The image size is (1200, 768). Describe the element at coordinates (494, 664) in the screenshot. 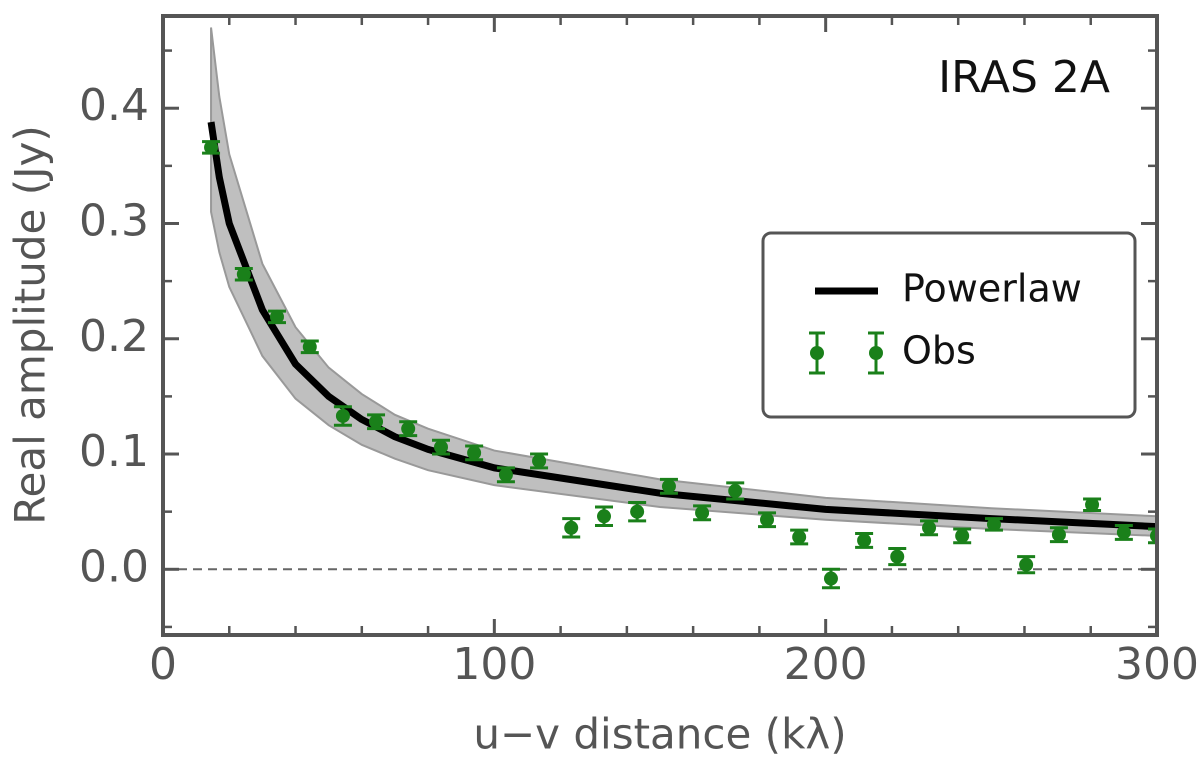

I see `x-tick-label: 100` at that location.